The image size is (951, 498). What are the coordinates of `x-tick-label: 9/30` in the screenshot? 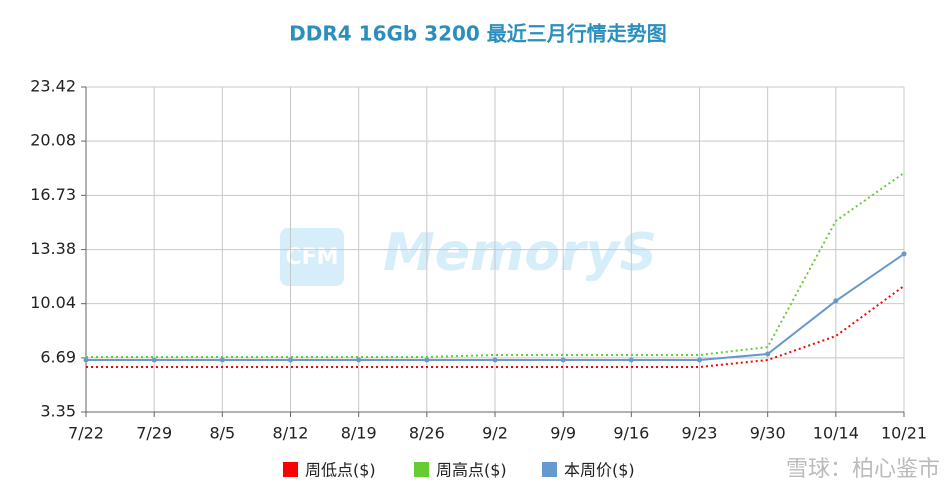 It's located at (768, 433).